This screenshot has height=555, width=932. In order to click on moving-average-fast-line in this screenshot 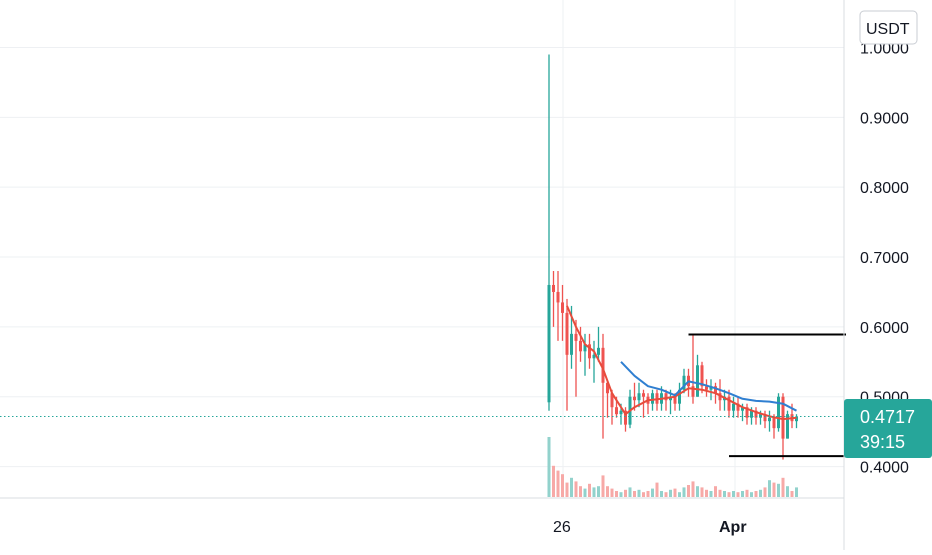, I will do `click(681, 363)`.